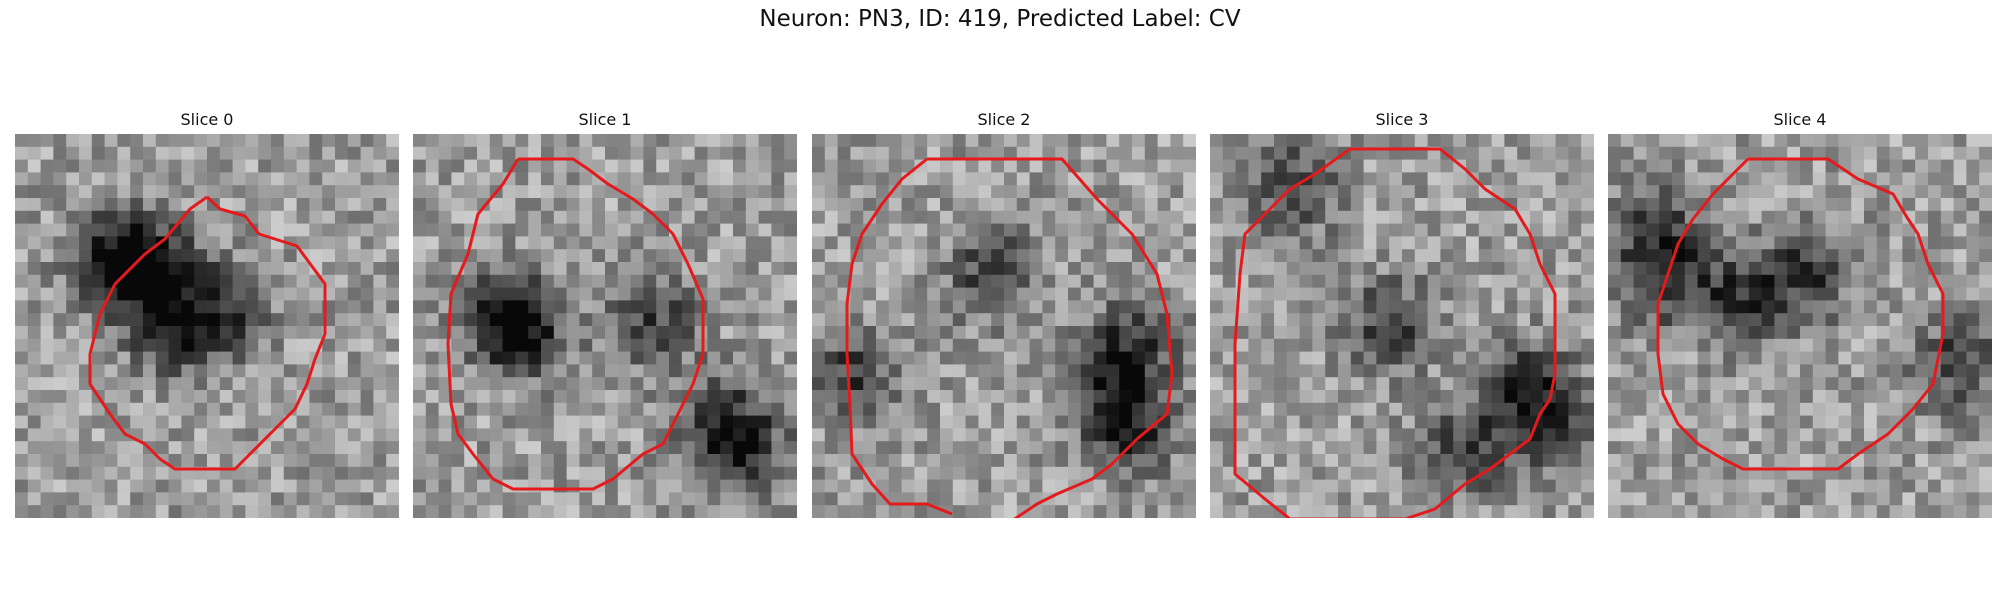 The height and width of the screenshot is (600, 2000). I want to click on slice-4-image, so click(1800, 326).